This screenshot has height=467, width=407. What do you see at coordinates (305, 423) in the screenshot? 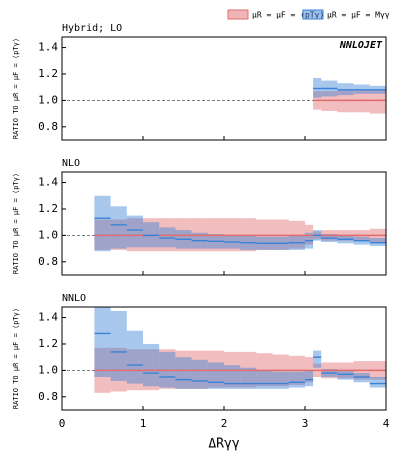
I see `x-tick-label: 3` at bounding box center [305, 423].